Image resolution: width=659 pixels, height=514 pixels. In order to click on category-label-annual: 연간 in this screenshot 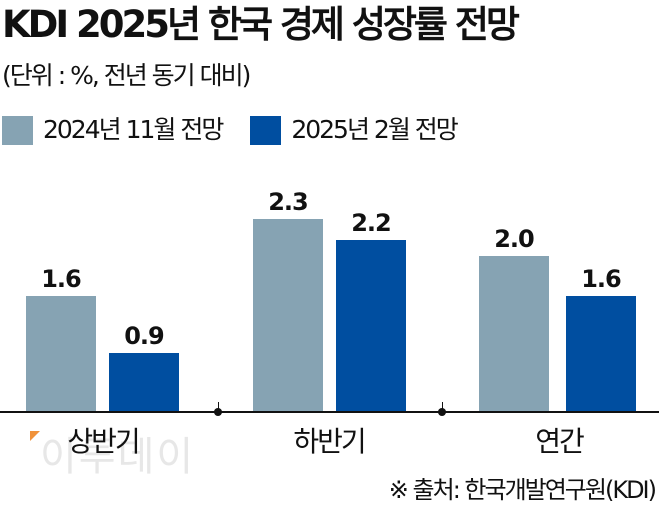, I will do `click(560, 441)`.